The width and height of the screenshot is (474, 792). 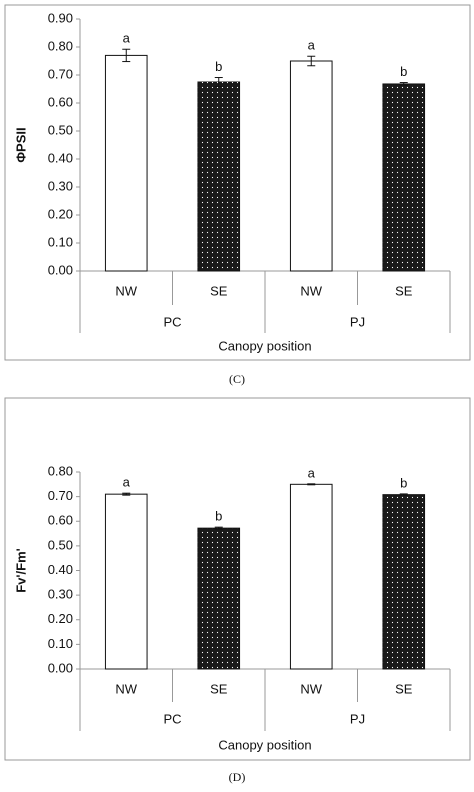 I want to click on panel-caption: (D), so click(x=237, y=777).